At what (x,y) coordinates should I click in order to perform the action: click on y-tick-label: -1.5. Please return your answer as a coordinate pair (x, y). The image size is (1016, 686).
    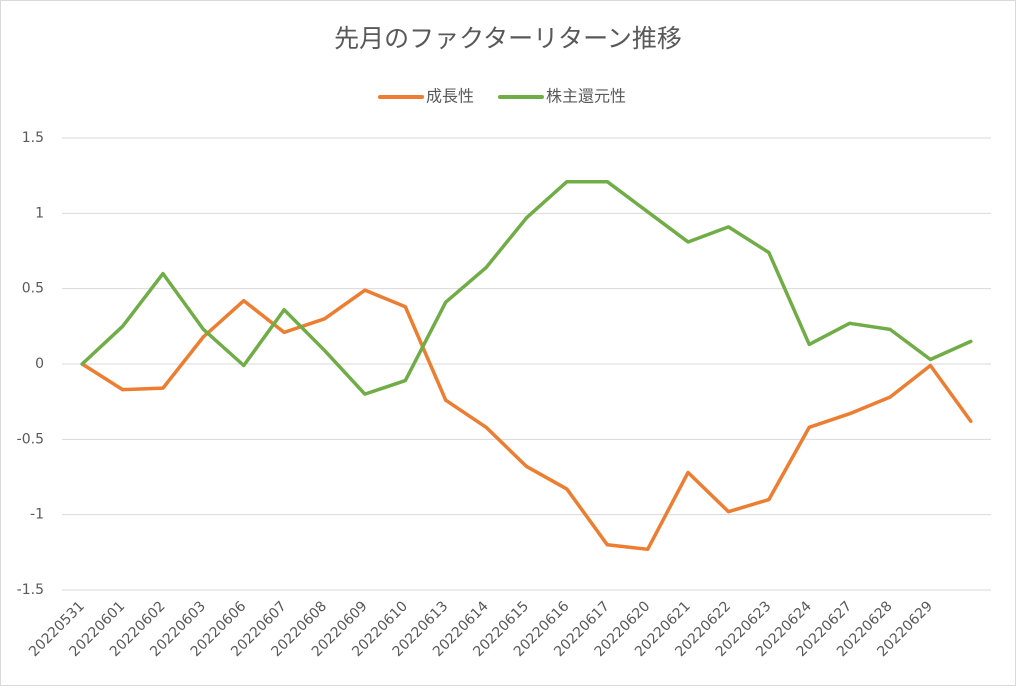
    Looking at the image, I should click on (30, 590).